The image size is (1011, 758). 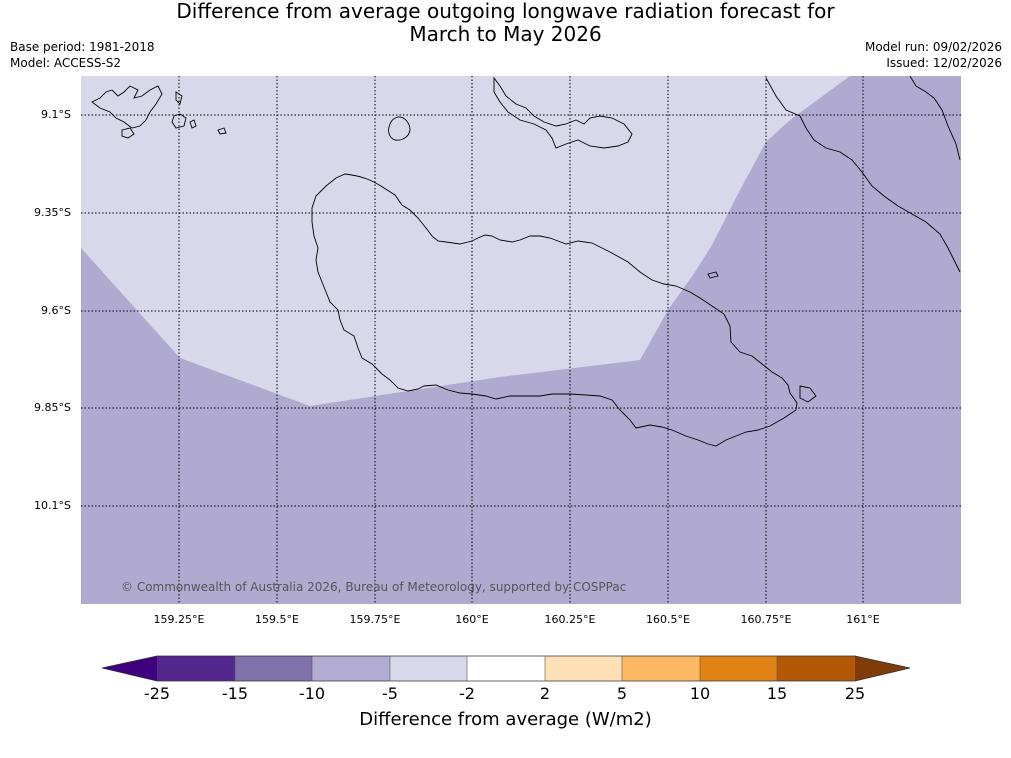 I want to click on meta-left: Base period: 1981-2018 Model: ACCESS-S2, so click(x=82, y=55).